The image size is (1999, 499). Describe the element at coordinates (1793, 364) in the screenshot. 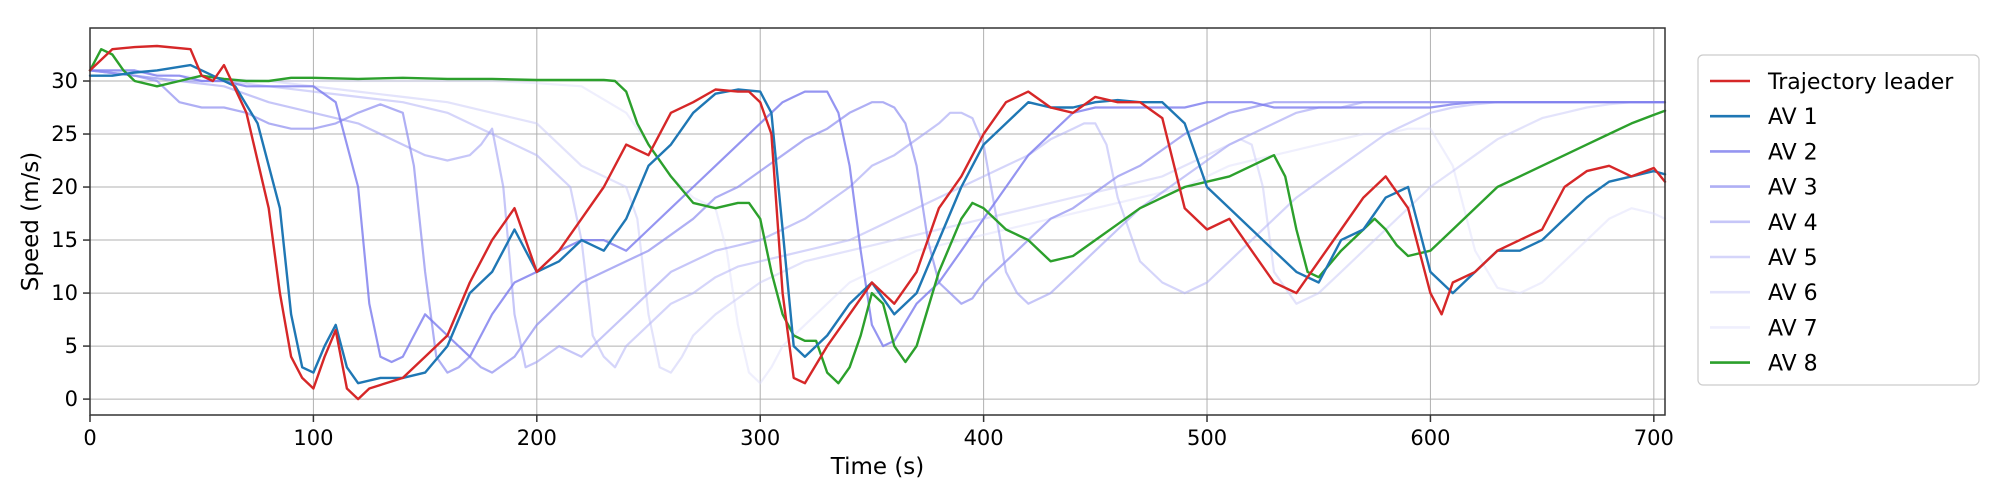

I see `legend-label: AV 8` at that location.